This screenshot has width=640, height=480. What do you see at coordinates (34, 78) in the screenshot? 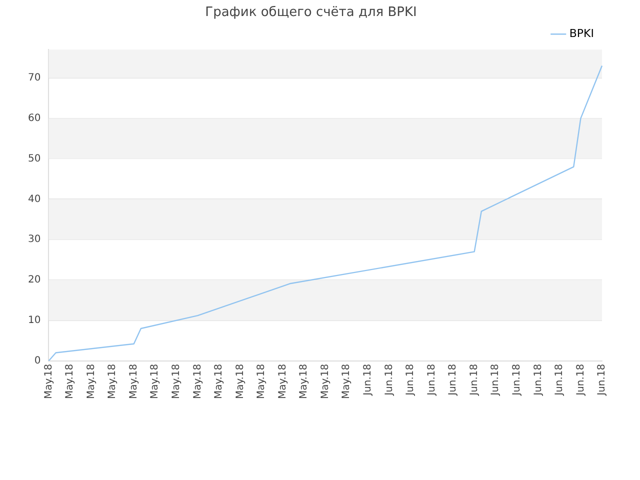
I see `y-tick-label: 70` at bounding box center [34, 78].